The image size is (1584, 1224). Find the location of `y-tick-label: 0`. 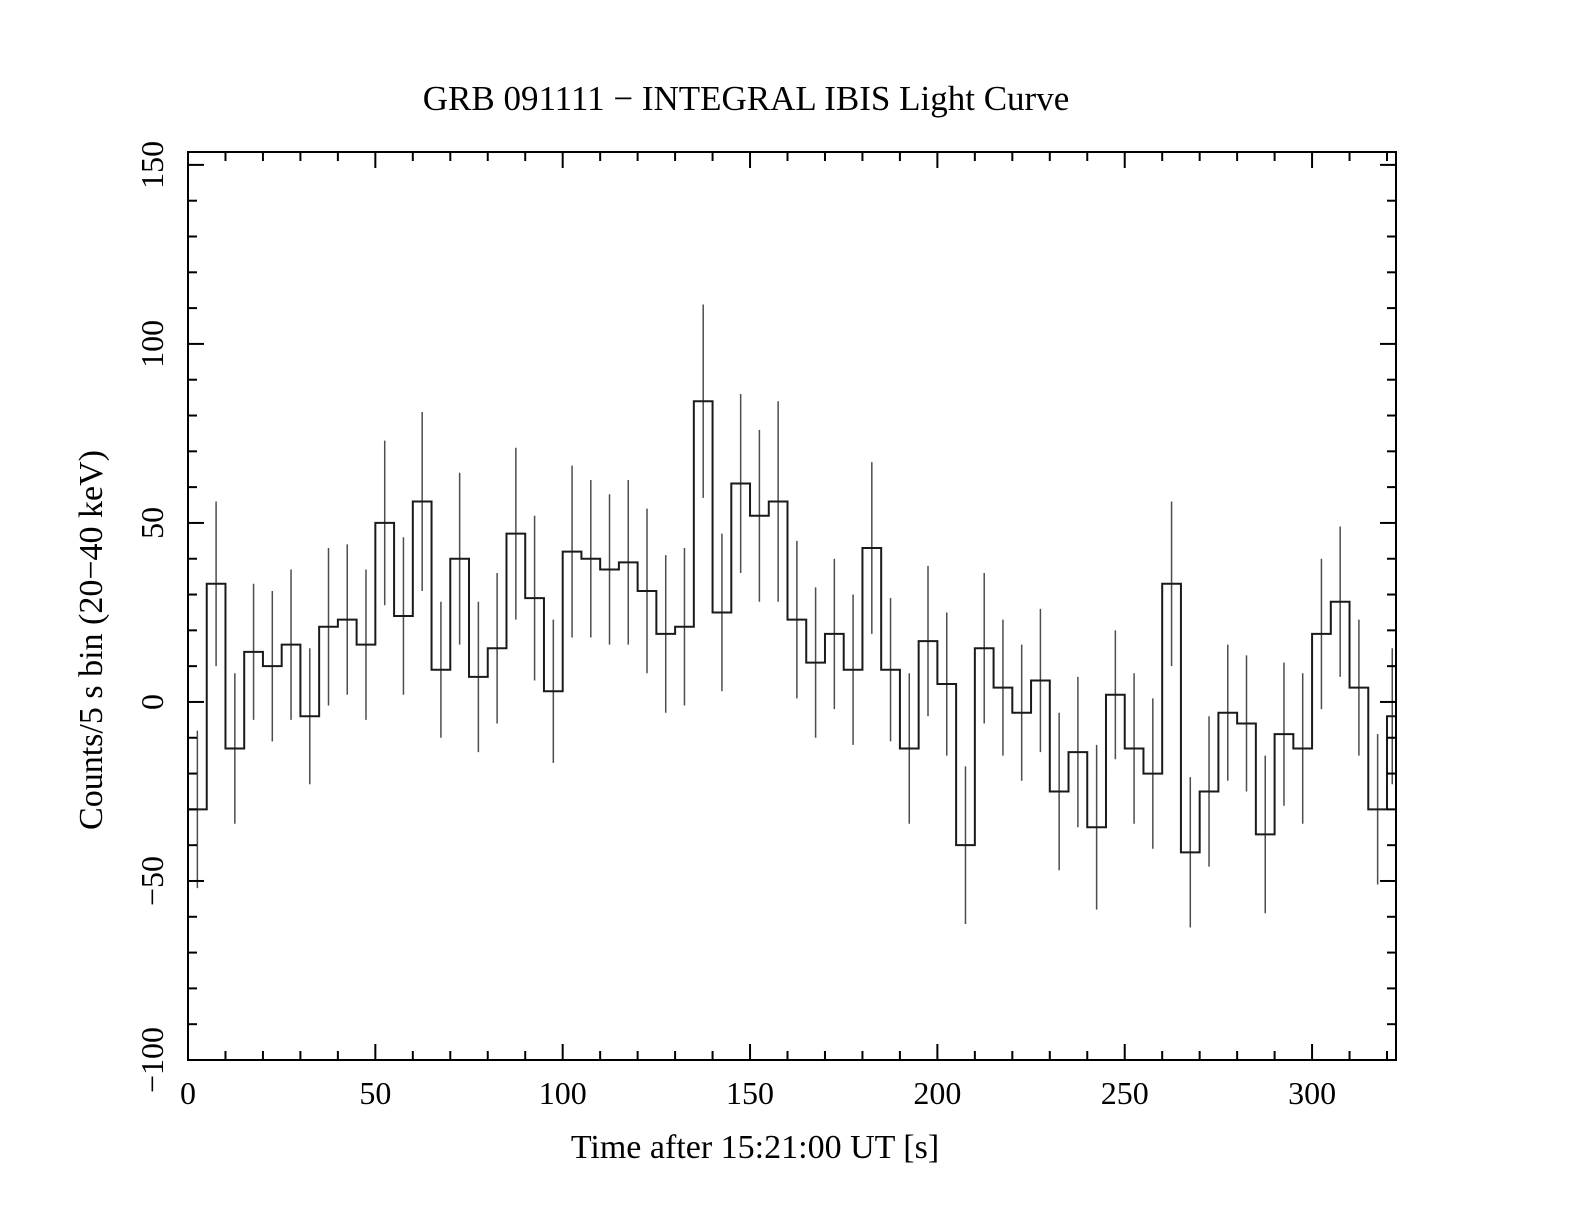

y-tick-label: 0 is located at coordinates (152, 702).